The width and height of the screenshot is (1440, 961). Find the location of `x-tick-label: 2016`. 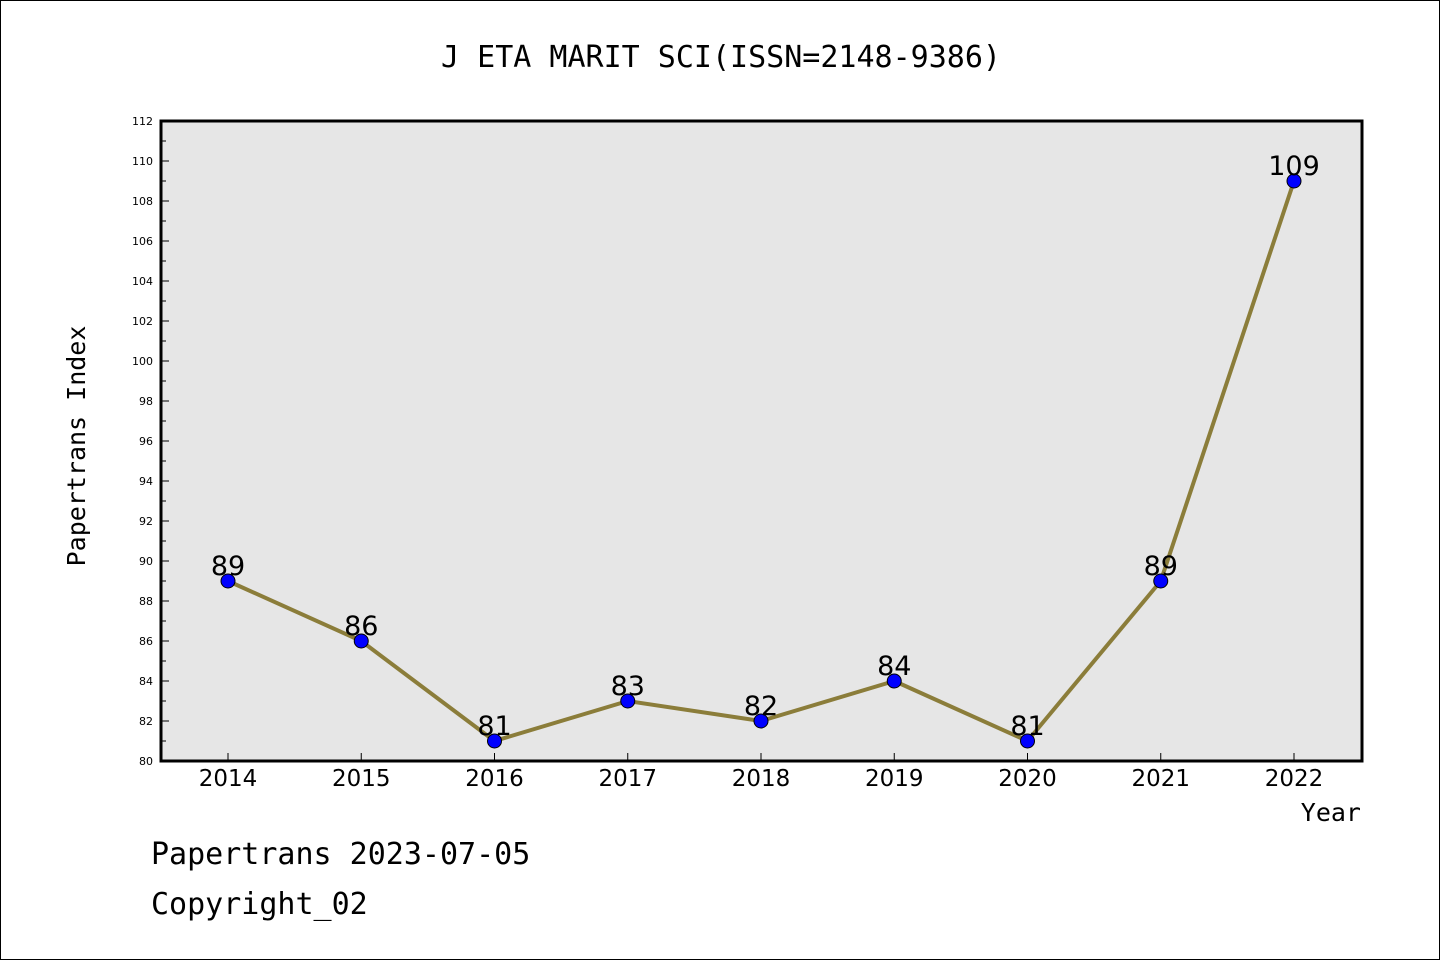

x-tick-label: 2016 is located at coordinates (494, 779).